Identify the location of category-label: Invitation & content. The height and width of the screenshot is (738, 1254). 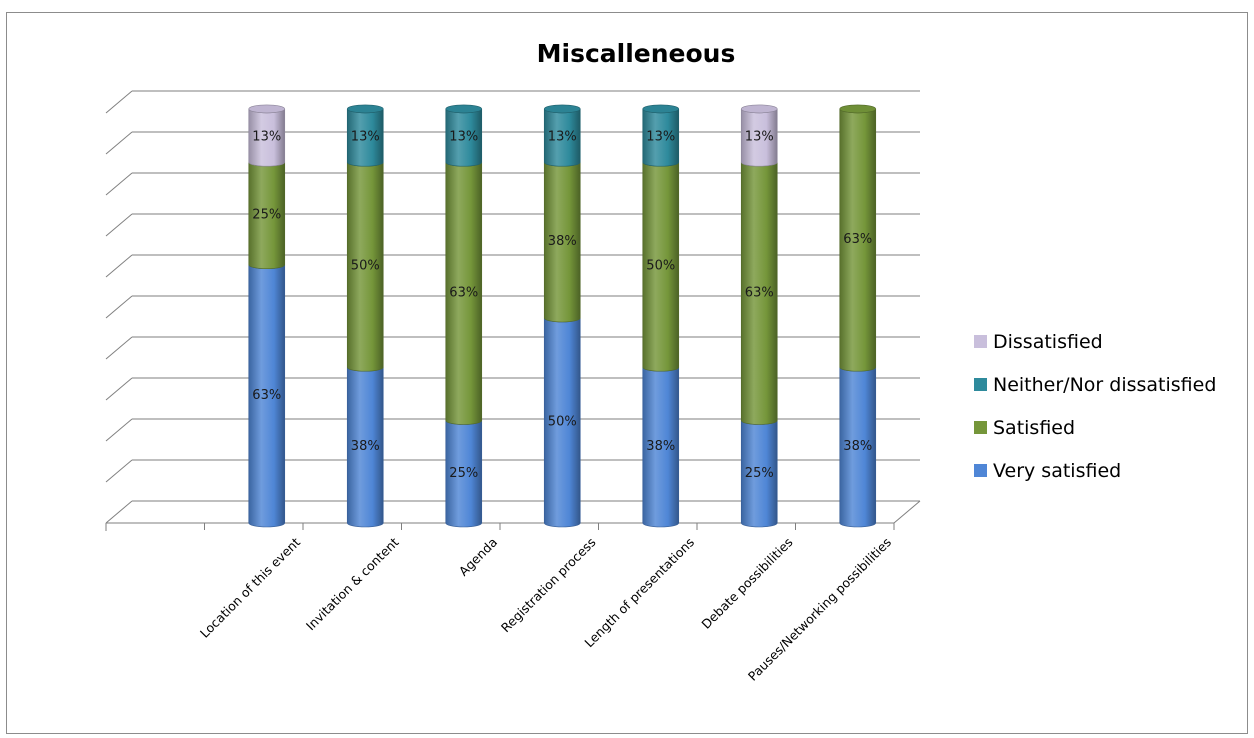
(352, 583).